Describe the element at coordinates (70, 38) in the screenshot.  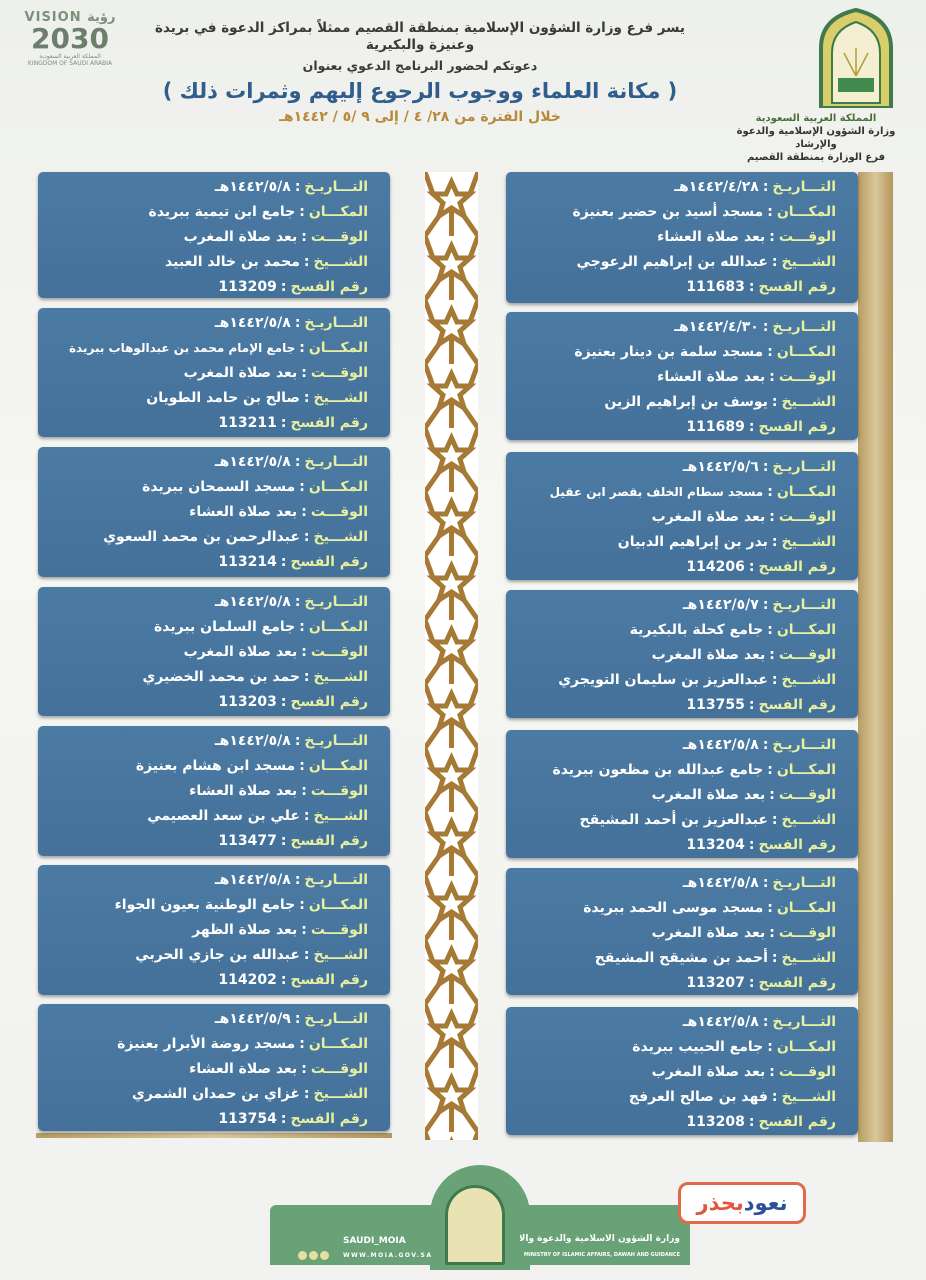
I see `vision-year: 2030` at that location.